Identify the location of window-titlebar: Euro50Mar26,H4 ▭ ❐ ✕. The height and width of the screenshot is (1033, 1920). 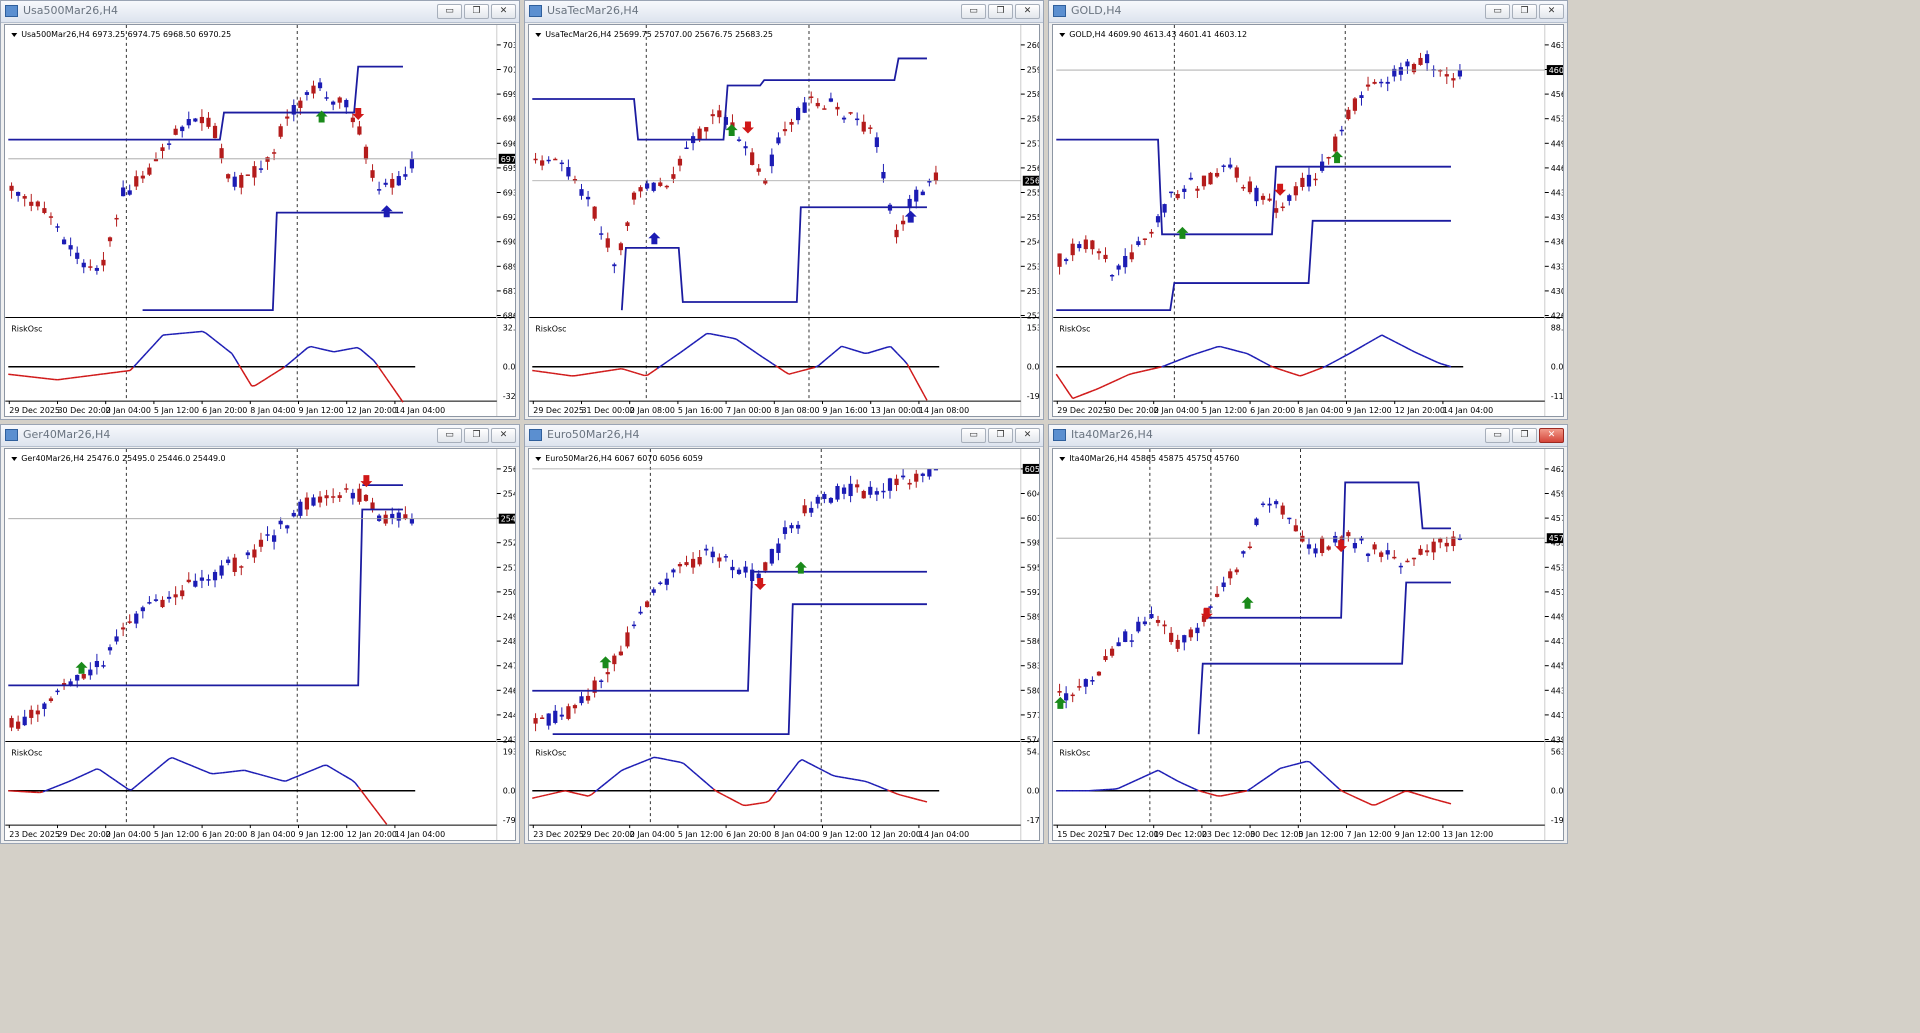
(784, 436).